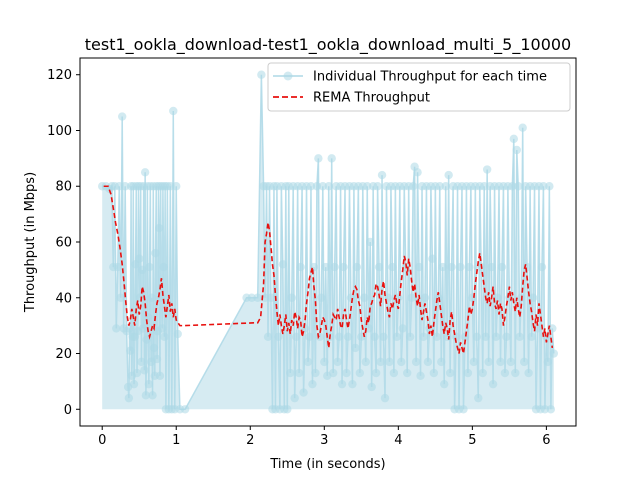 This screenshot has height=480, width=640. Describe the element at coordinates (419, 87) in the screenshot. I see `legend-box` at that location.